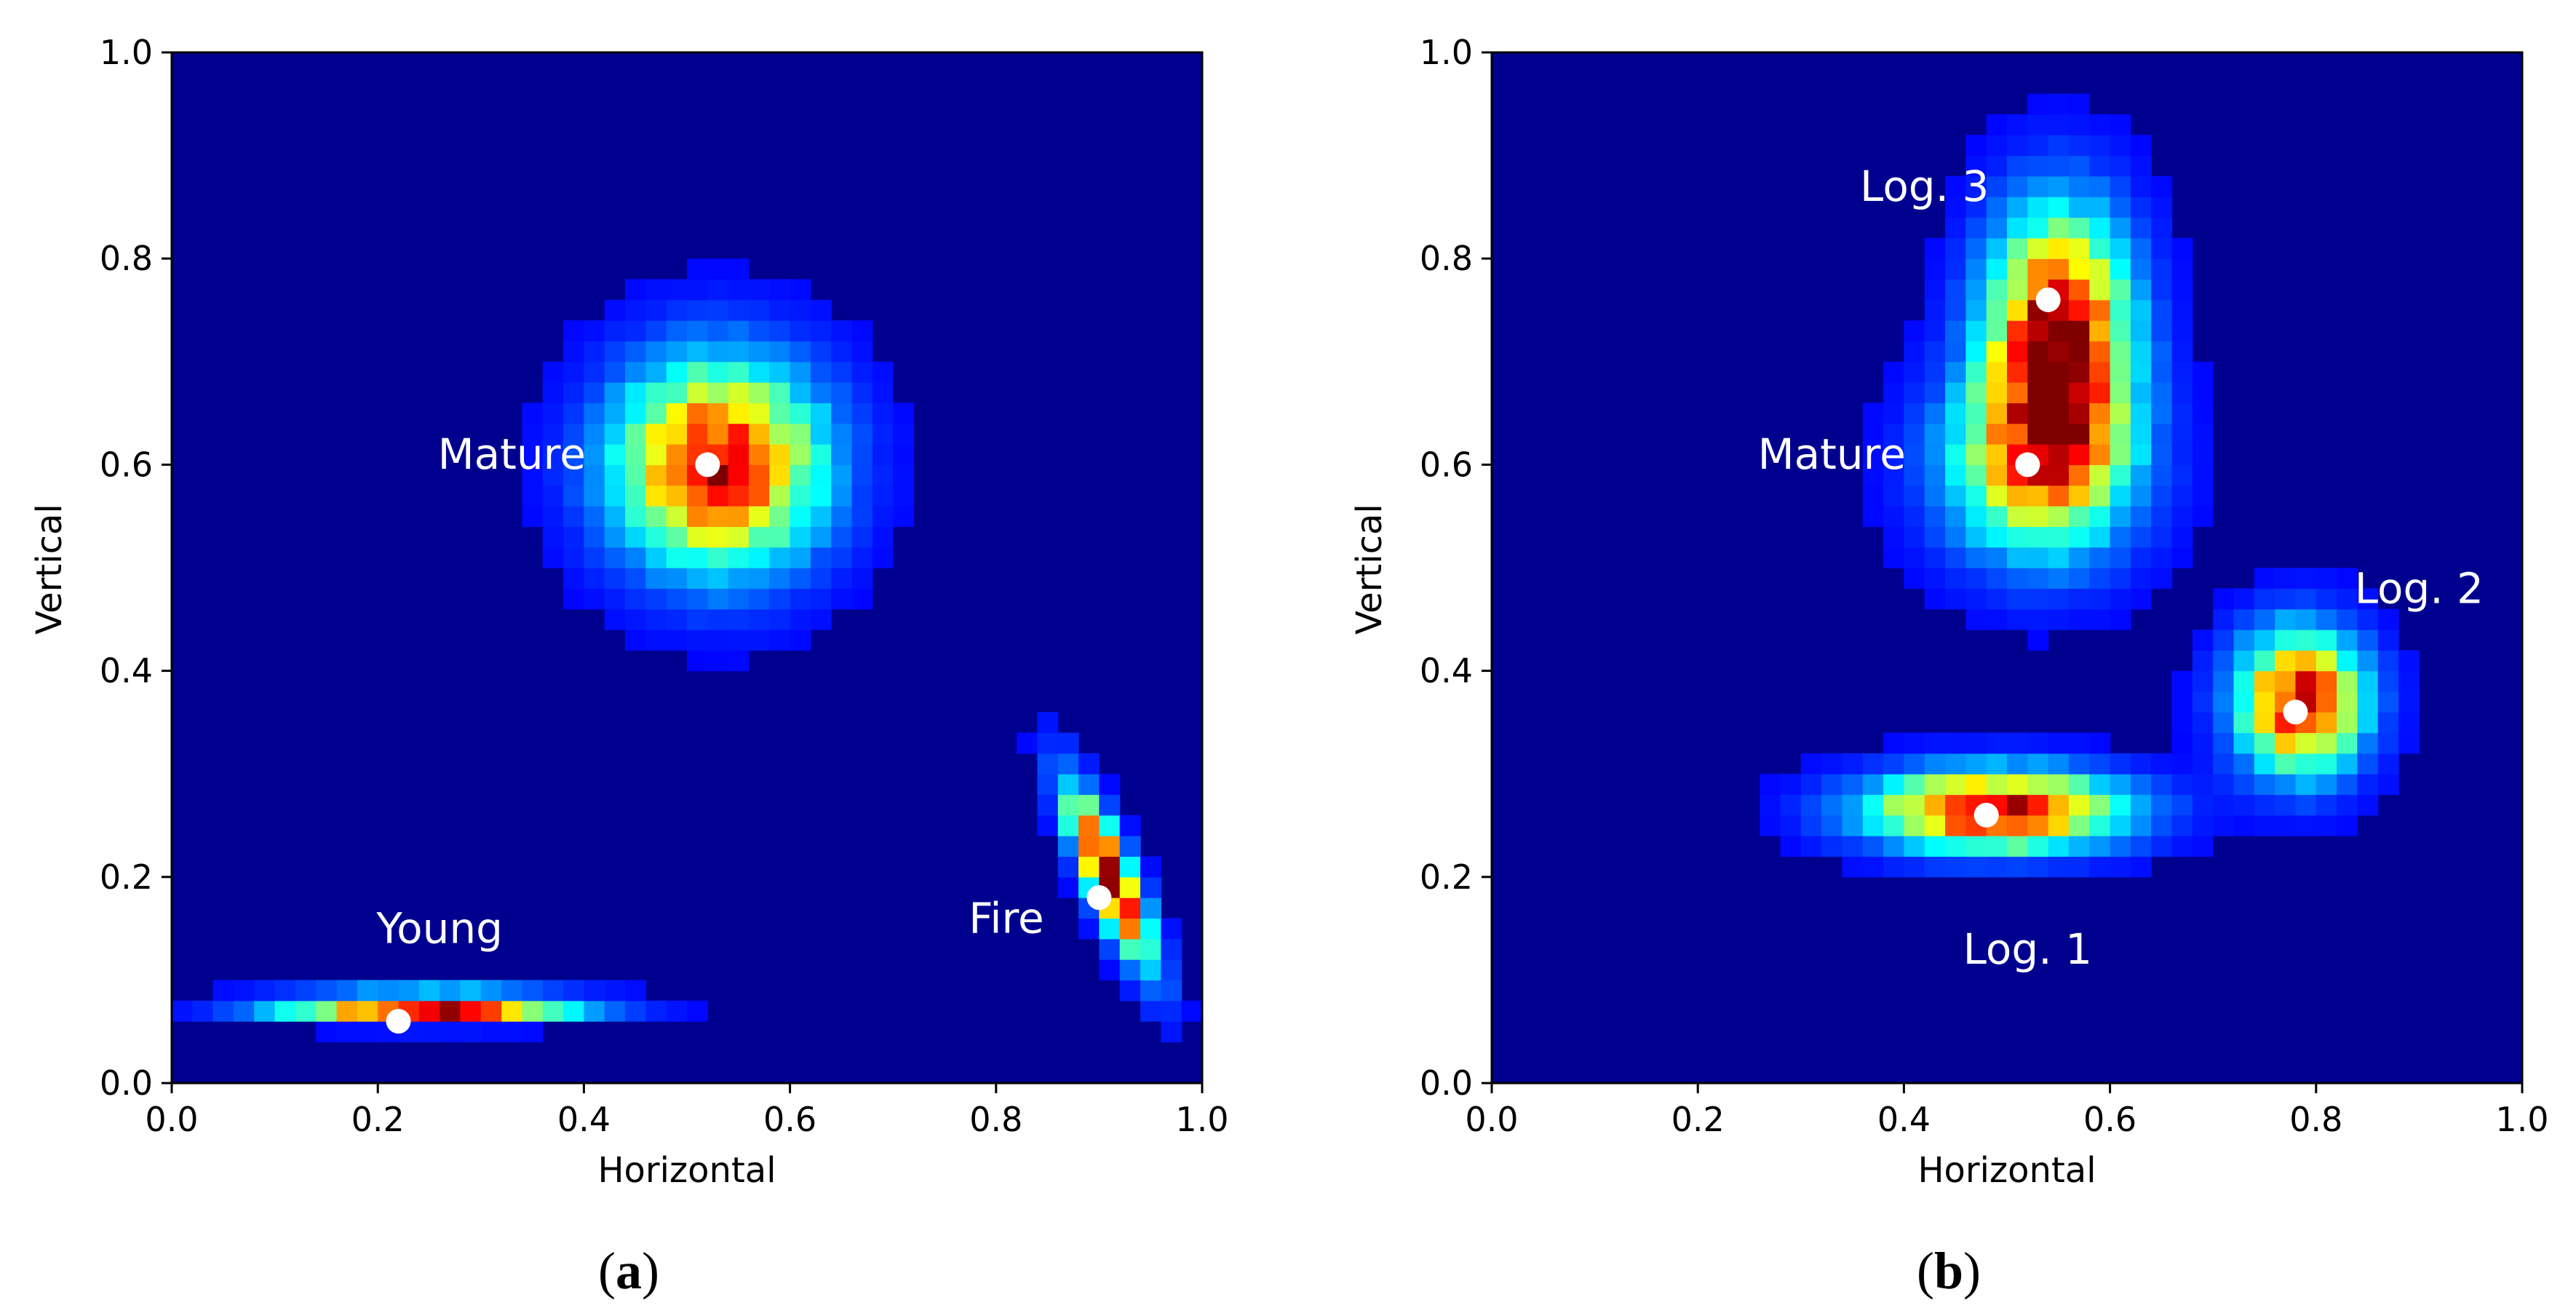 The image size is (2576, 1316). What do you see at coordinates (749, 743) in the screenshot?
I see `panel-a-cluster-centers` at bounding box center [749, 743].